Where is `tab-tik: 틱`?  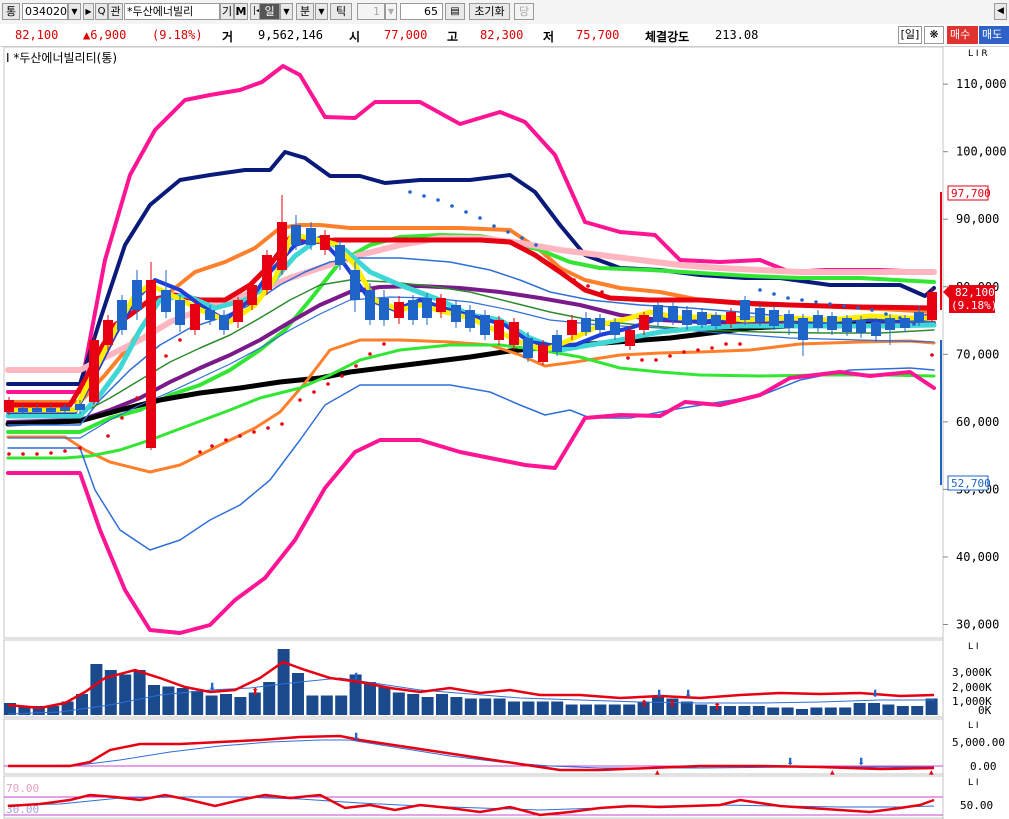 tab-tik: 틱 is located at coordinates (341, 11).